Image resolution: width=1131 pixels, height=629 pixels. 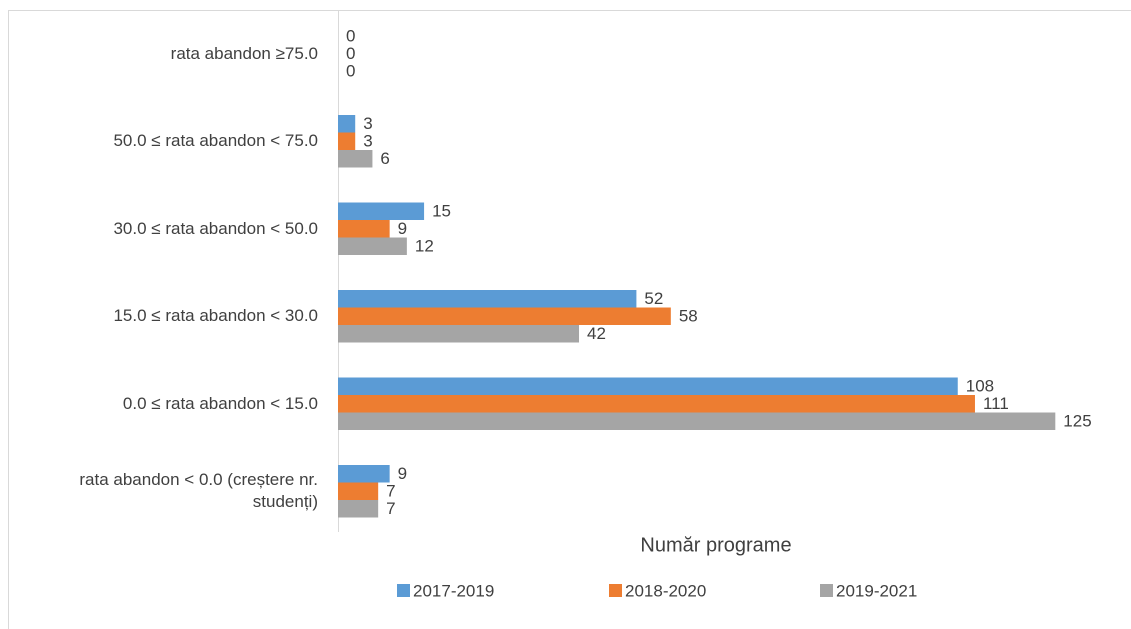 What do you see at coordinates (215, 141) in the screenshot?
I see `y-tick-label: 50.0 ≤ rata abandon < 75.0` at bounding box center [215, 141].